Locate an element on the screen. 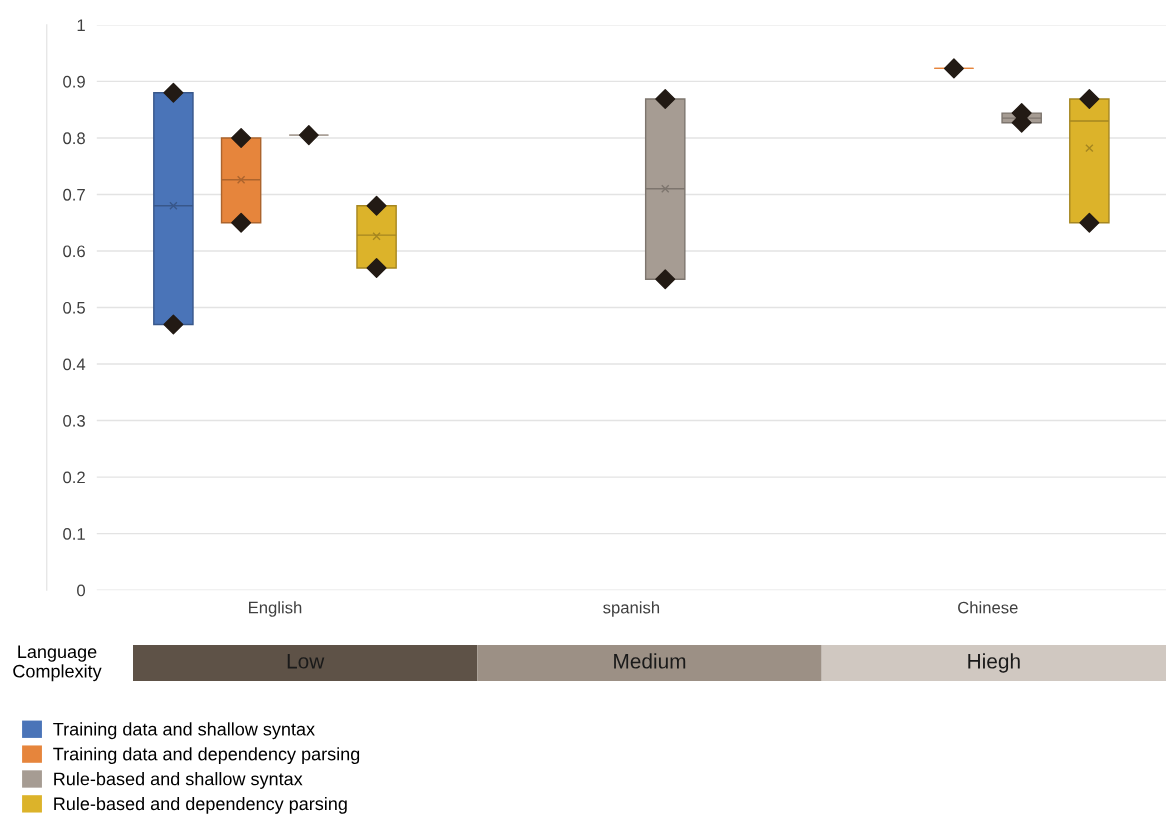  y-tick-label: 0 is located at coordinates (81, 590).